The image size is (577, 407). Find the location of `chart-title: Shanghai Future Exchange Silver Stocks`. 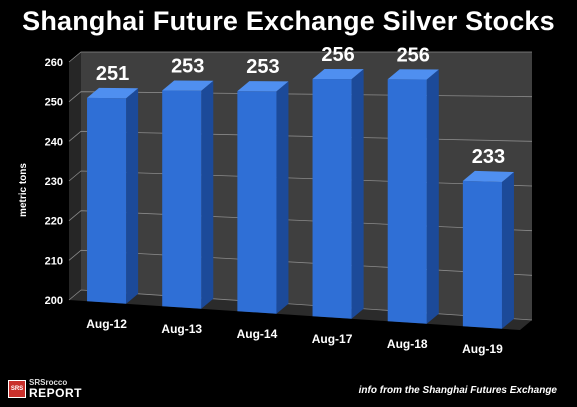

chart-title: Shanghai Future Exchange Silver Stocks is located at coordinates (288, 21).